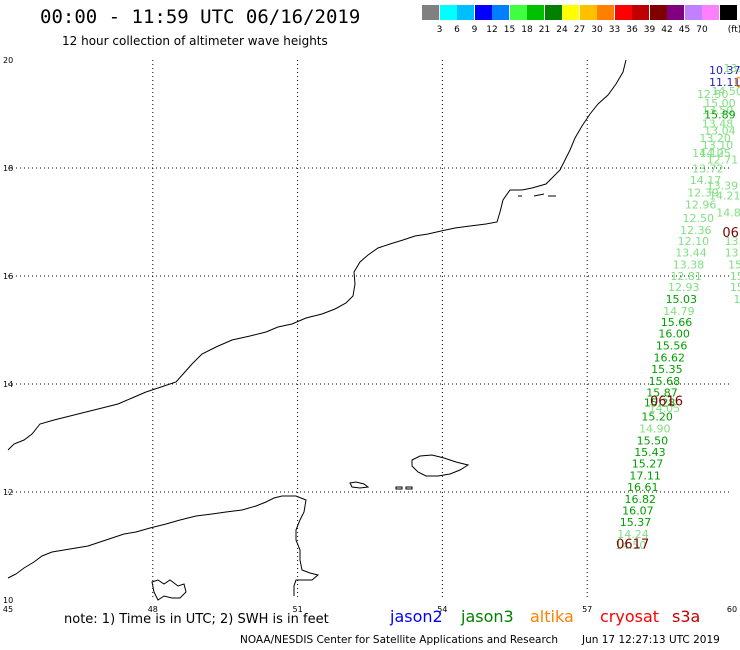 The width and height of the screenshot is (740, 650). What do you see at coordinates (169, 590) in the screenshot?
I see `sawabi-islands` at bounding box center [169, 590].